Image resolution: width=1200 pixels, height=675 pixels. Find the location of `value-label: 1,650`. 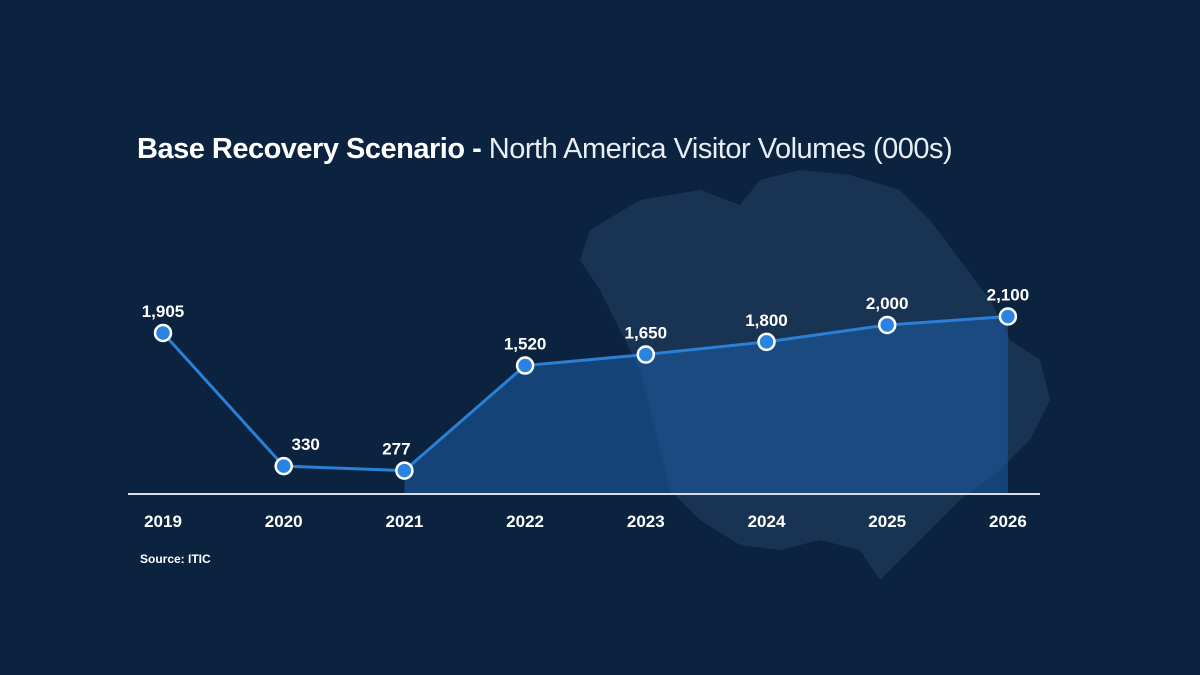

value-label: 1,650 is located at coordinates (646, 333).